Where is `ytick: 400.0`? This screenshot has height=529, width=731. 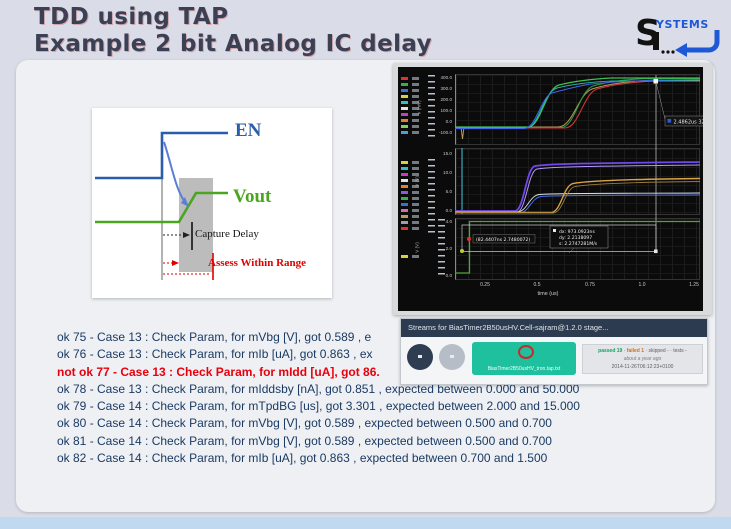 ytick: 400.0 is located at coordinates (446, 77).